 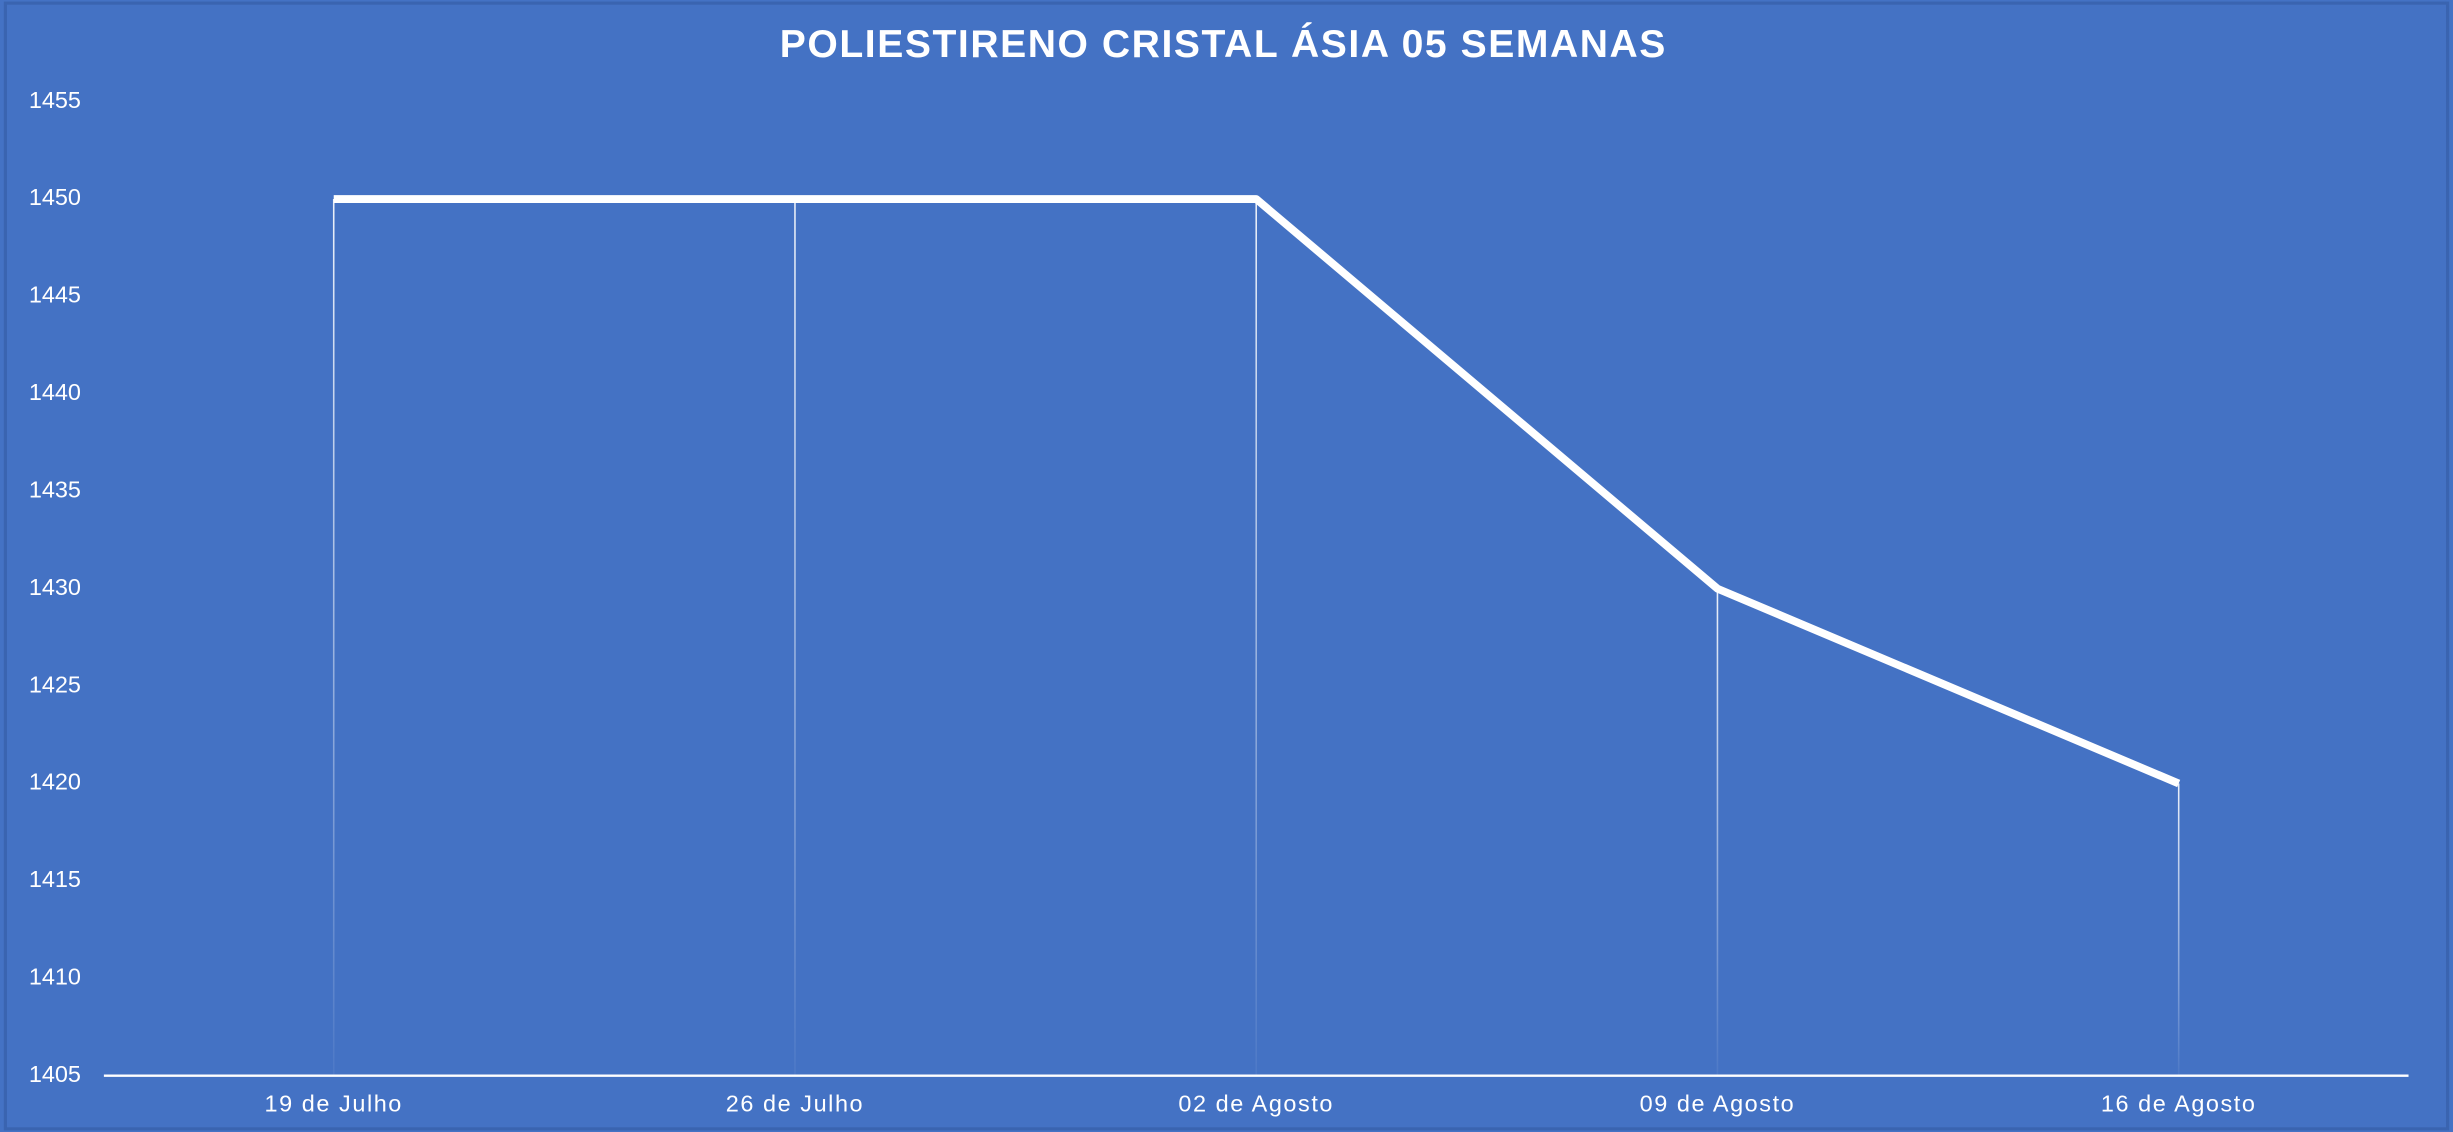 I want to click on y-tick-label: 1415, so click(x=55, y=879).